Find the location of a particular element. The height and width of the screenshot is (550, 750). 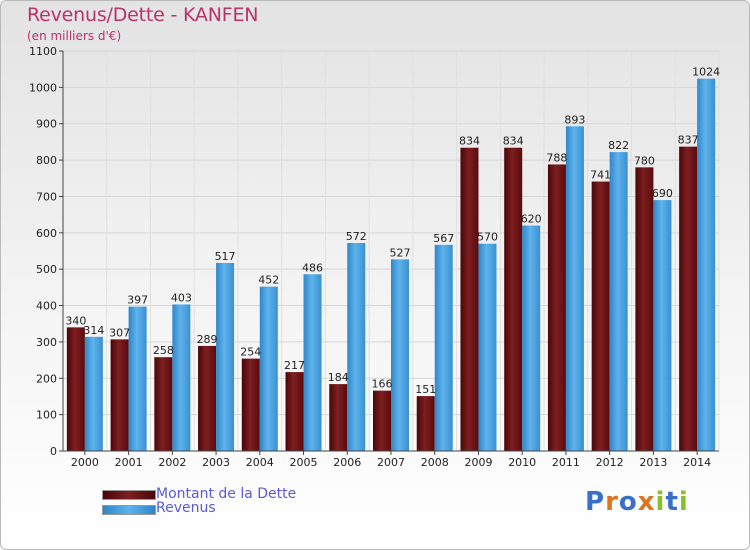

logo-letter: o is located at coordinates (628, 502).